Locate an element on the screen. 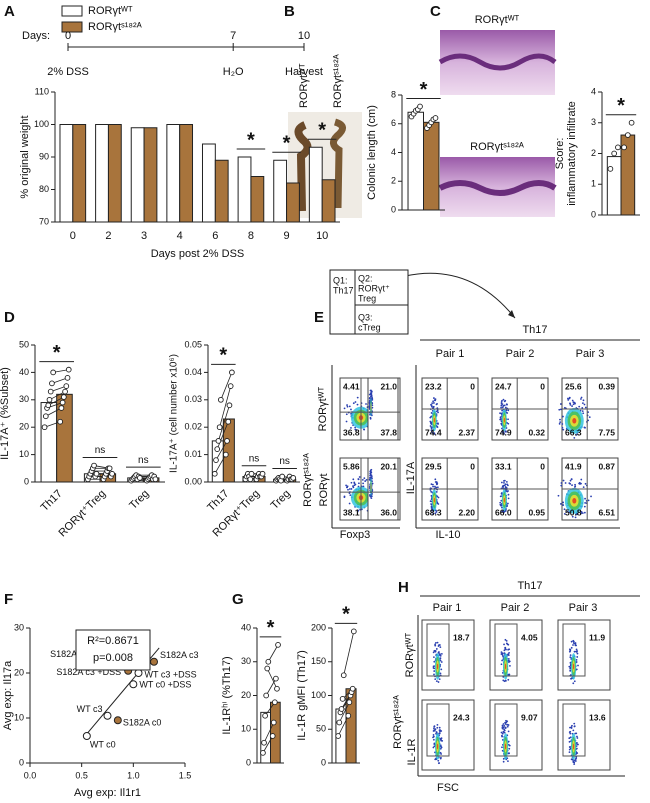 The image size is (650, 803). quadrant-value: 0.87 is located at coordinates (606, 466).